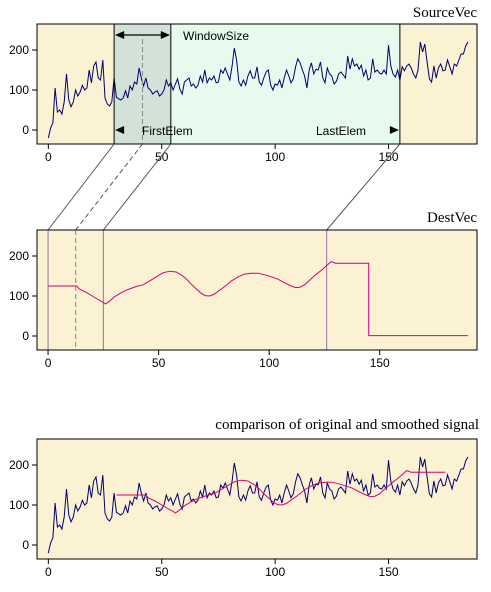 The image size is (491, 592). What do you see at coordinates (363, 187) in the screenshot?
I see `connector-last-elem` at bounding box center [363, 187].